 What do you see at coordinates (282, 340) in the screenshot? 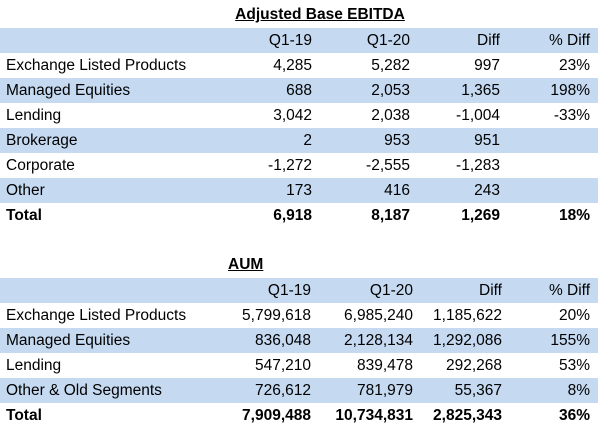
I see `cell-value: 836,048` at bounding box center [282, 340].